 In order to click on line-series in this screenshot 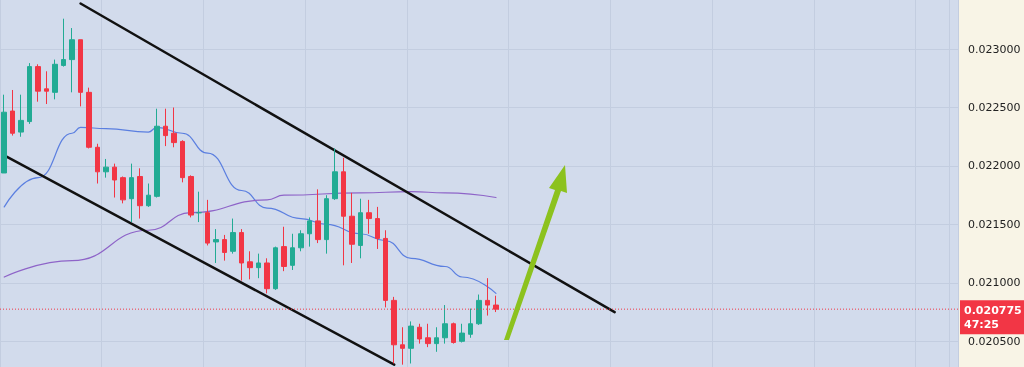, I will do `click(250, 234)`.